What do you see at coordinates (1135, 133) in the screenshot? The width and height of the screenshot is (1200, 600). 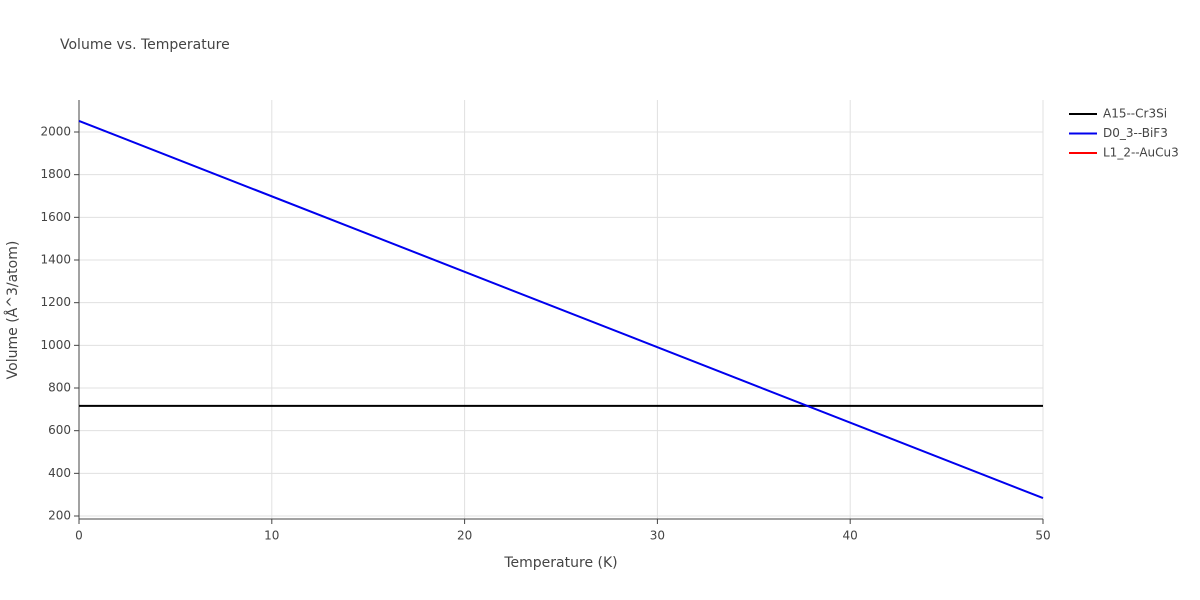 I see `legend-label: D0_3--BiF3` at bounding box center [1135, 133].